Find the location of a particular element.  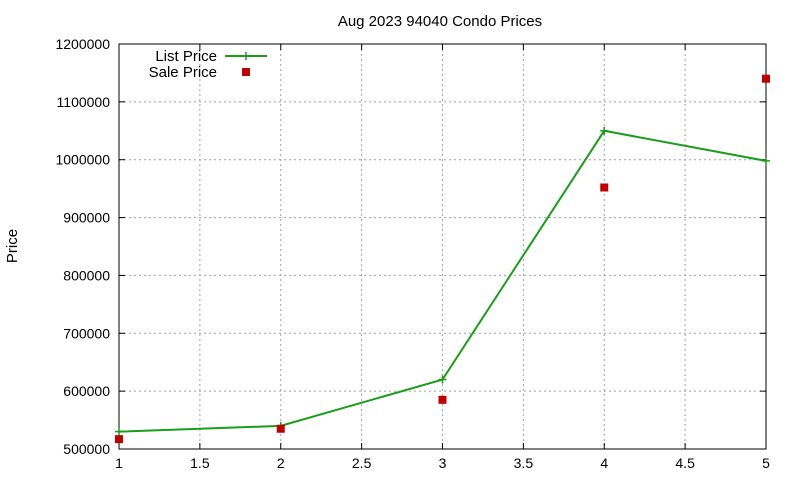

x-tick-label: 2.5 is located at coordinates (362, 463).